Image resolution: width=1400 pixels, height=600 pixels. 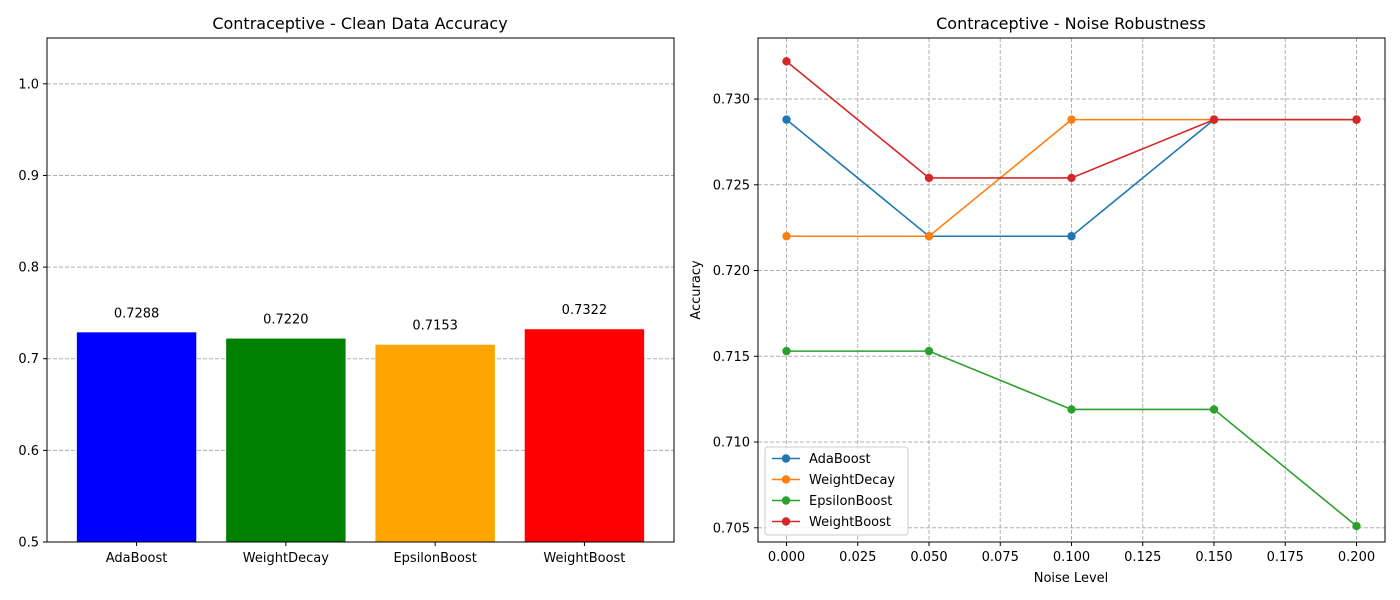 What do you see at coordinates (359, 23) in the screenshot?
I see `bar-chart-title: Contraceptive - Clean Data Accuracy` at bounding box center [359, 23].